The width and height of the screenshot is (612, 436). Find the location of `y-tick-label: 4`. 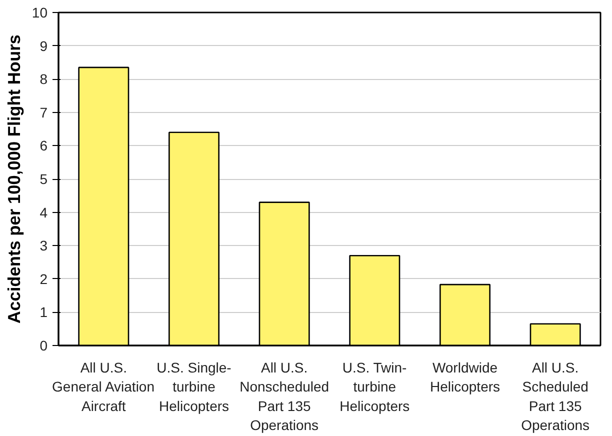

y-tick-label: 4 is located at coordinates (44, 212).